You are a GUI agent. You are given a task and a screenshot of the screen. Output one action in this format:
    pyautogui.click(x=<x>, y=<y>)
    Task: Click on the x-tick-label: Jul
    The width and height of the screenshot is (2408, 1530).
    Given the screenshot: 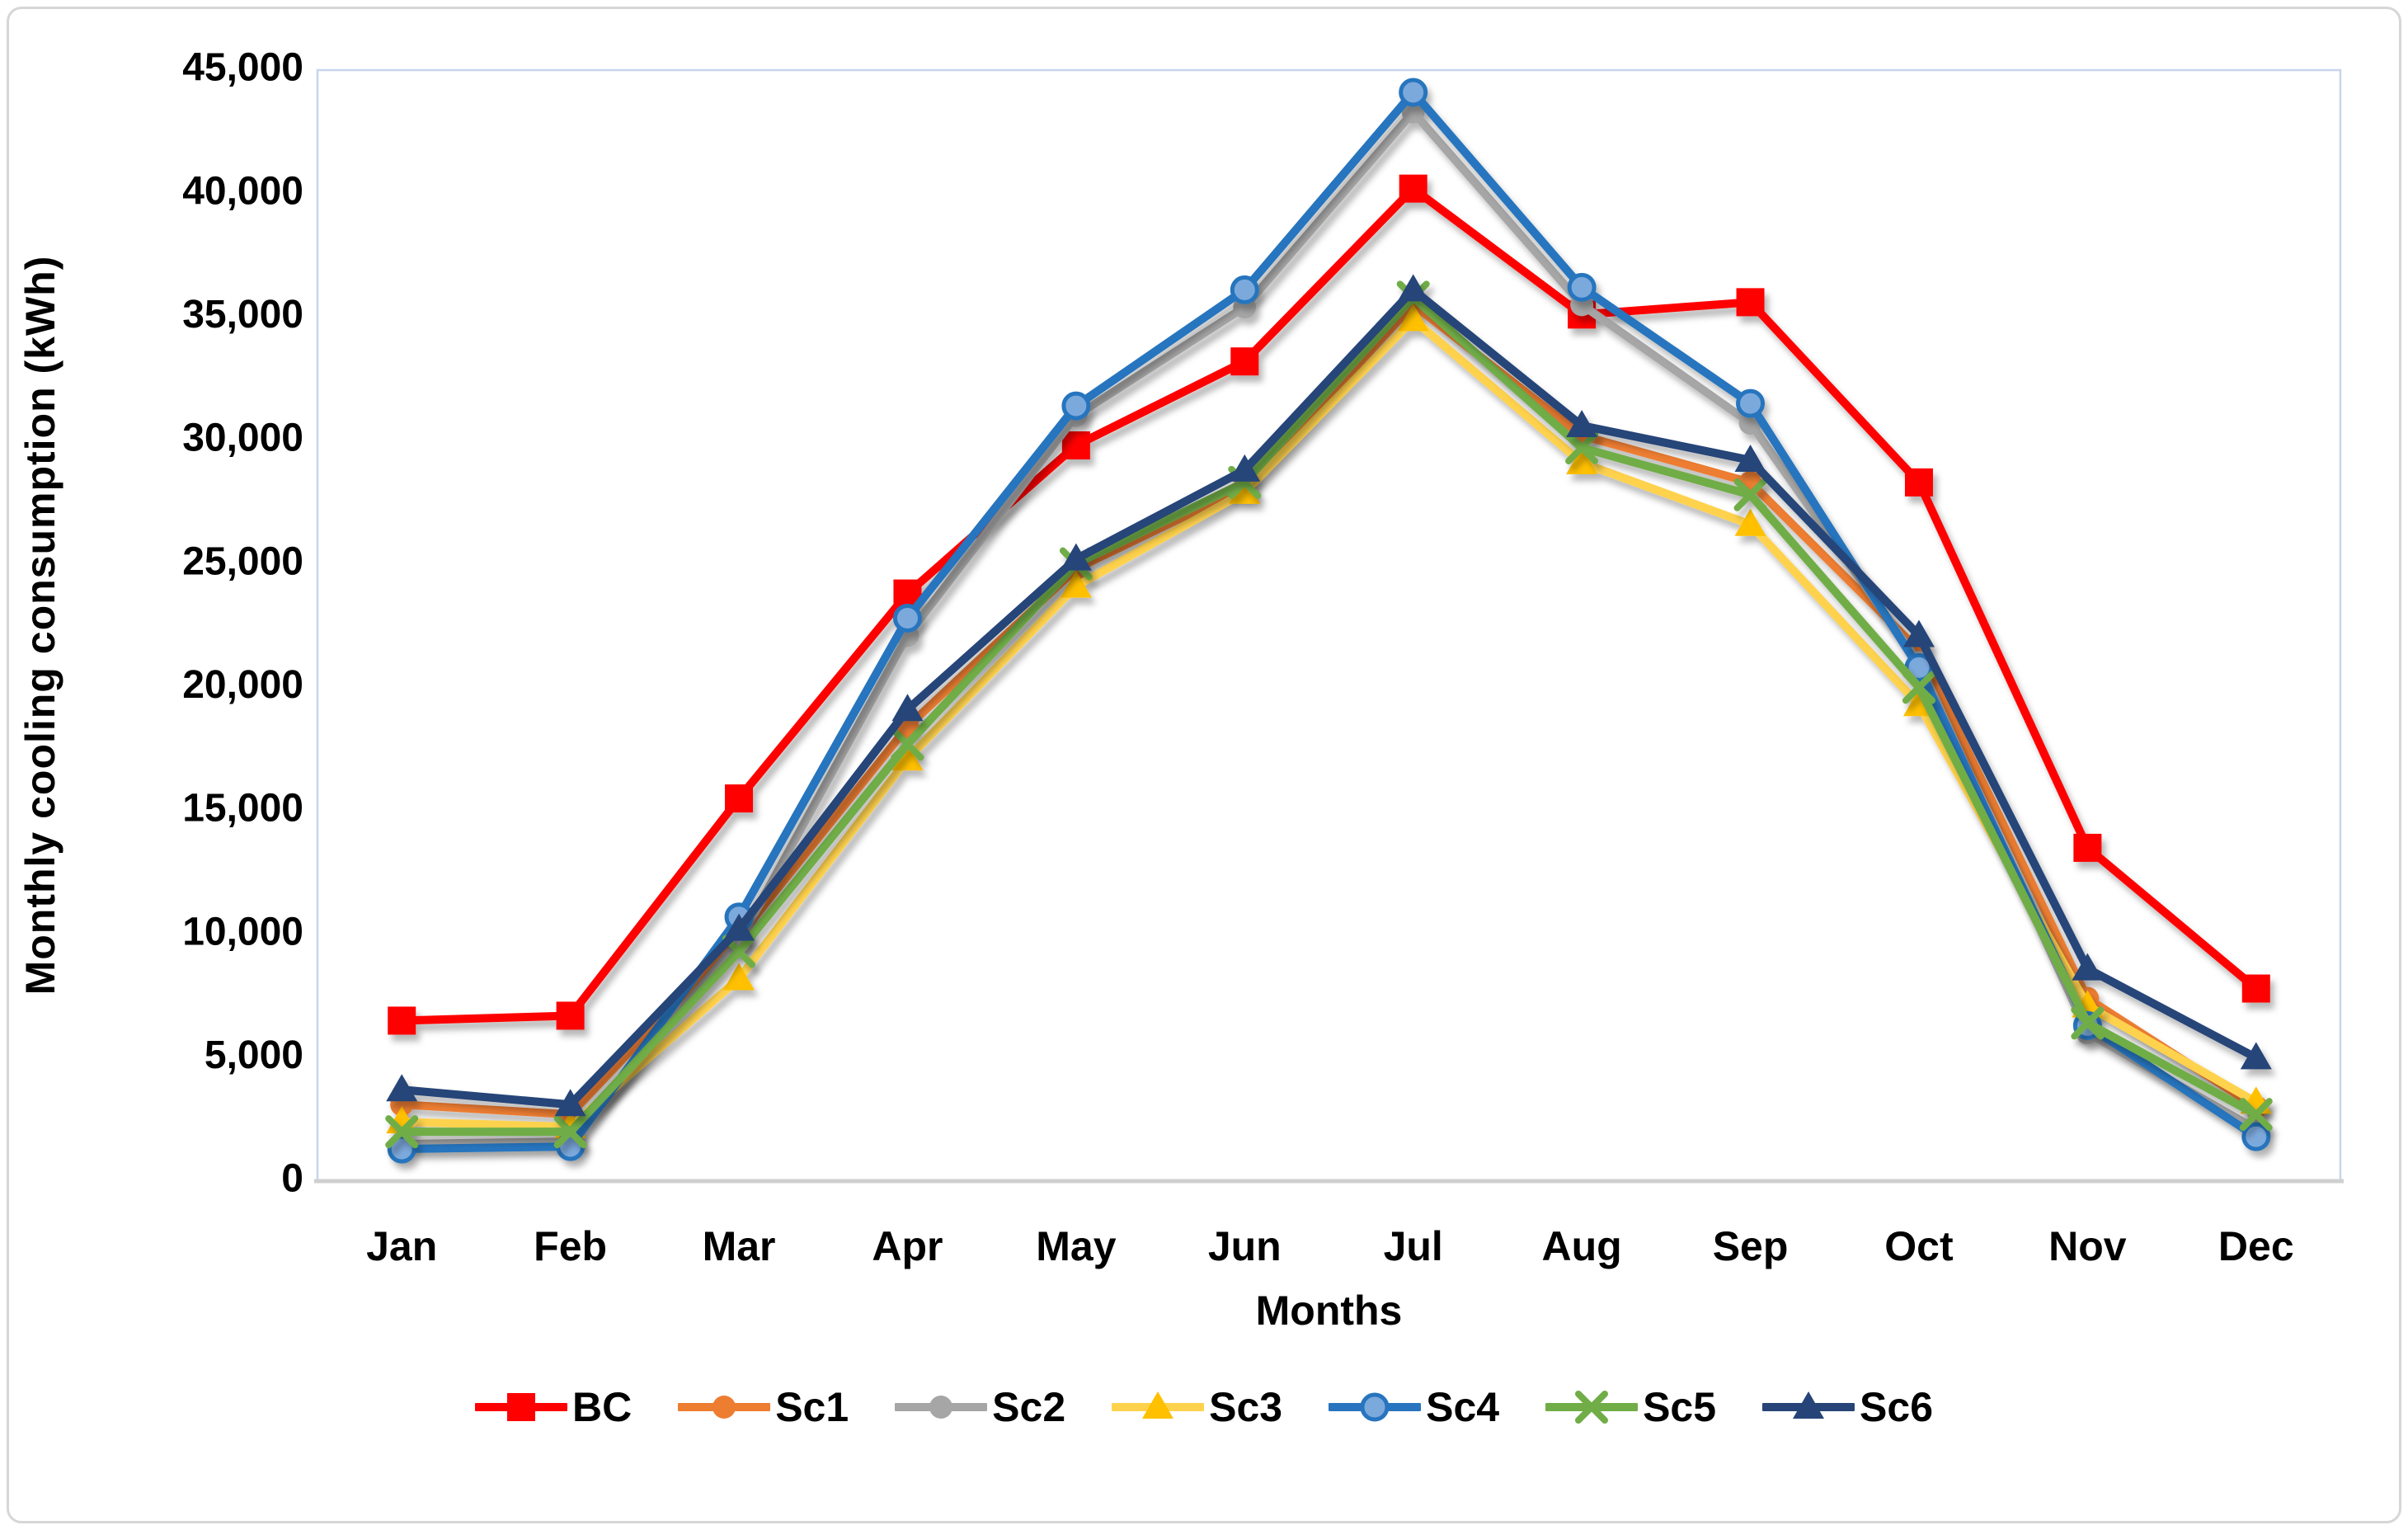 What is the action you would take?
    pyautogui.click(x=1414, y=1246)
    